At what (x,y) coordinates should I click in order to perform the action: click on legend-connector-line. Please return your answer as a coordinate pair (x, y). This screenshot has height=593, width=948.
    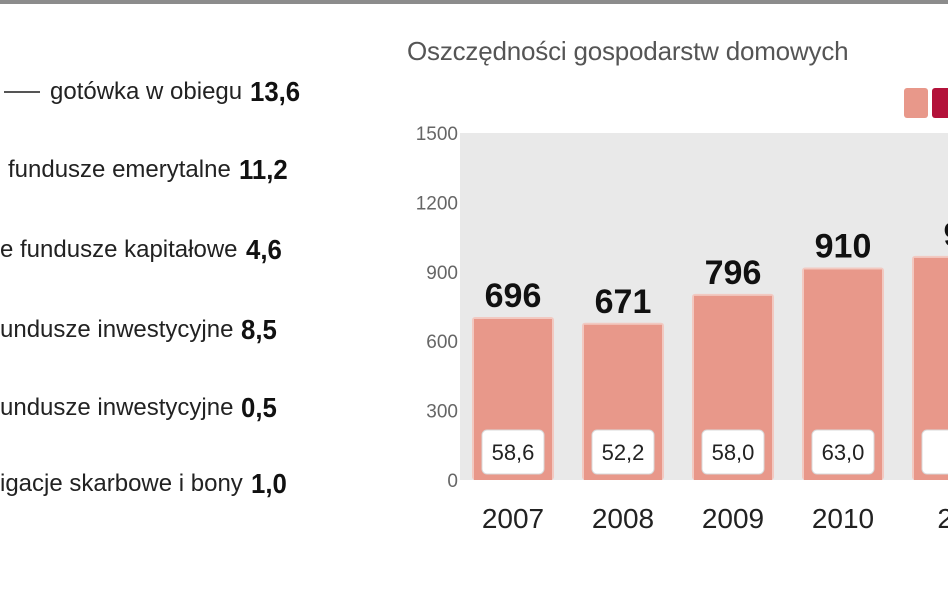
    Looking at the image, I should click on (22, 92).